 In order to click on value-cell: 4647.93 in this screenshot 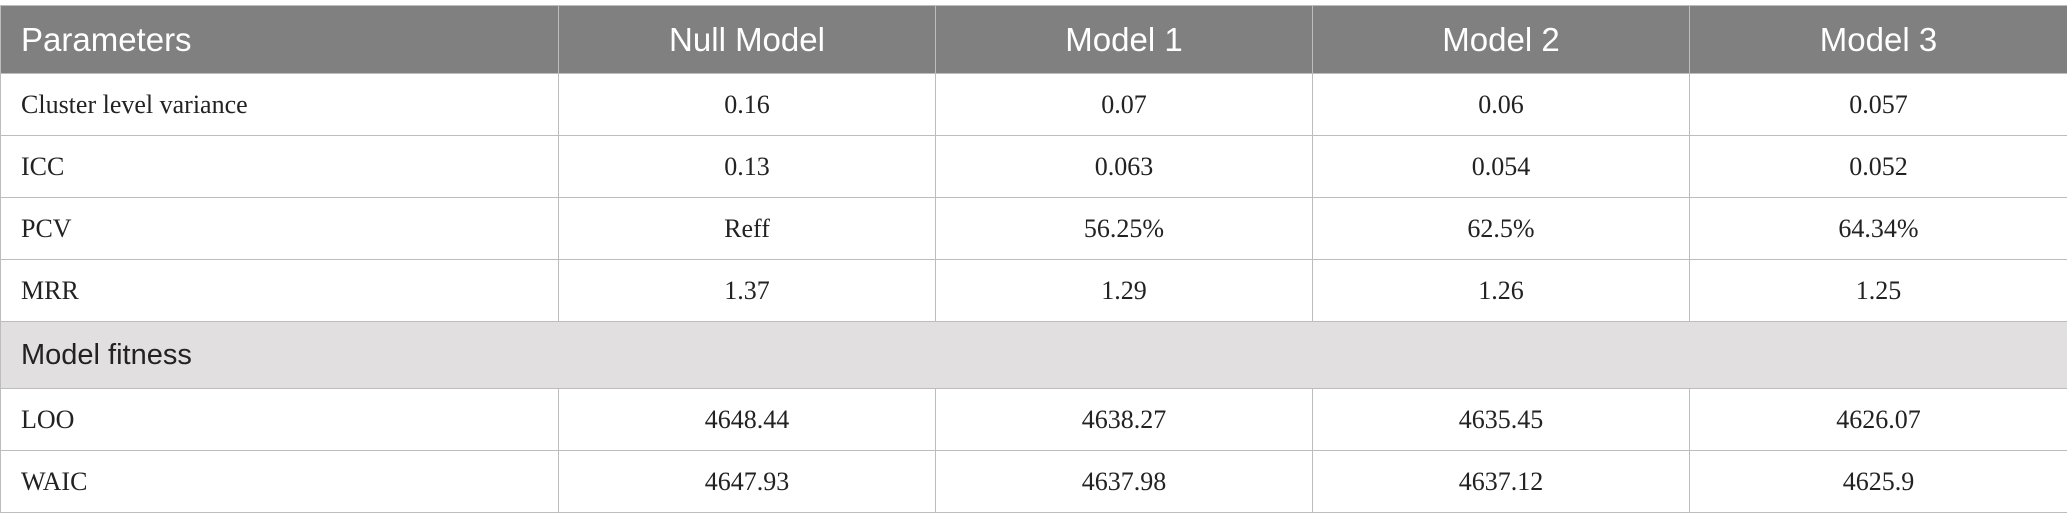, I will do `click(747, 481)`.